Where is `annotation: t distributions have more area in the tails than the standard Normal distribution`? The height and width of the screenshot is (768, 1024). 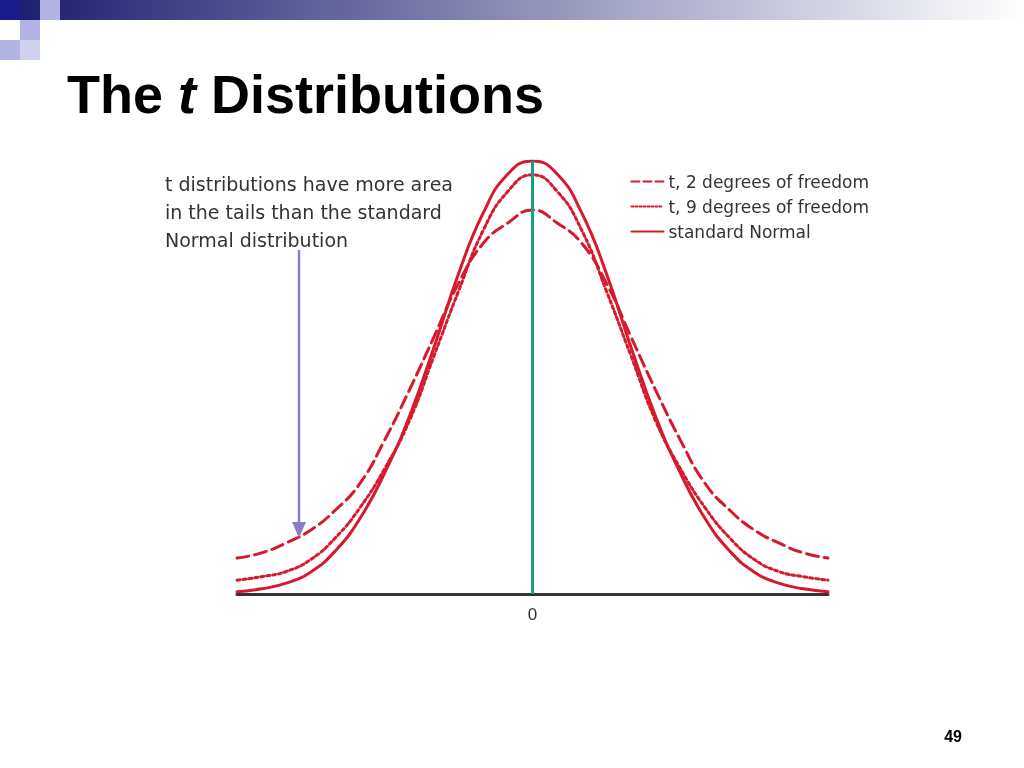
annotation: t distributions have more area in the tails than the standard Normal distribution is located at coordinates (312, 212).